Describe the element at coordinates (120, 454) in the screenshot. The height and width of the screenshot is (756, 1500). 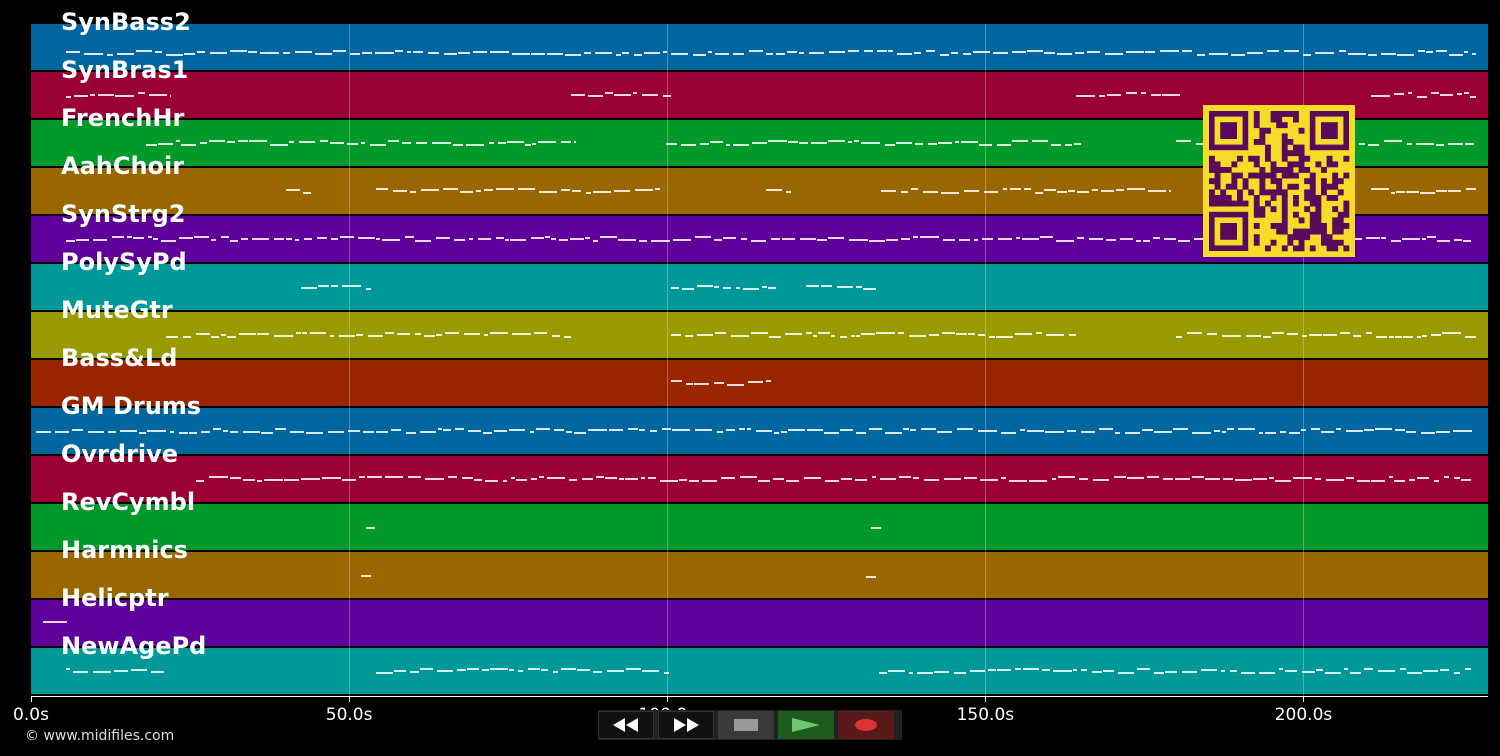
I see `track-label: Ovrdrive` at that location.